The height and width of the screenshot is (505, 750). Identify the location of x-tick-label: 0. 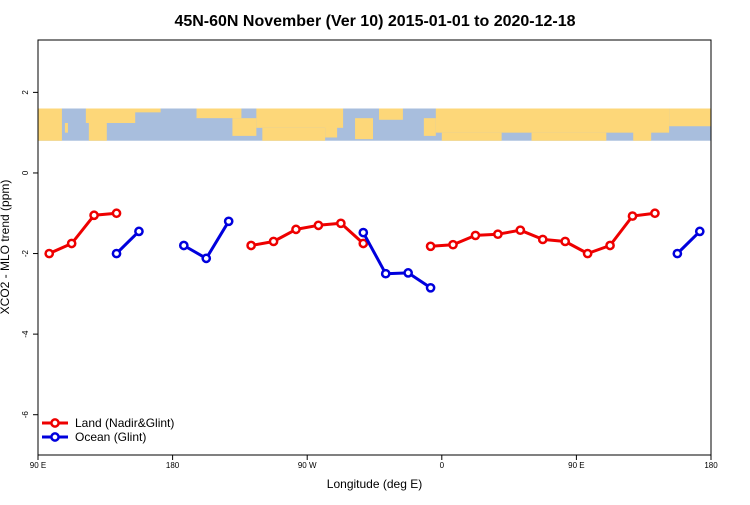
(442, 465).